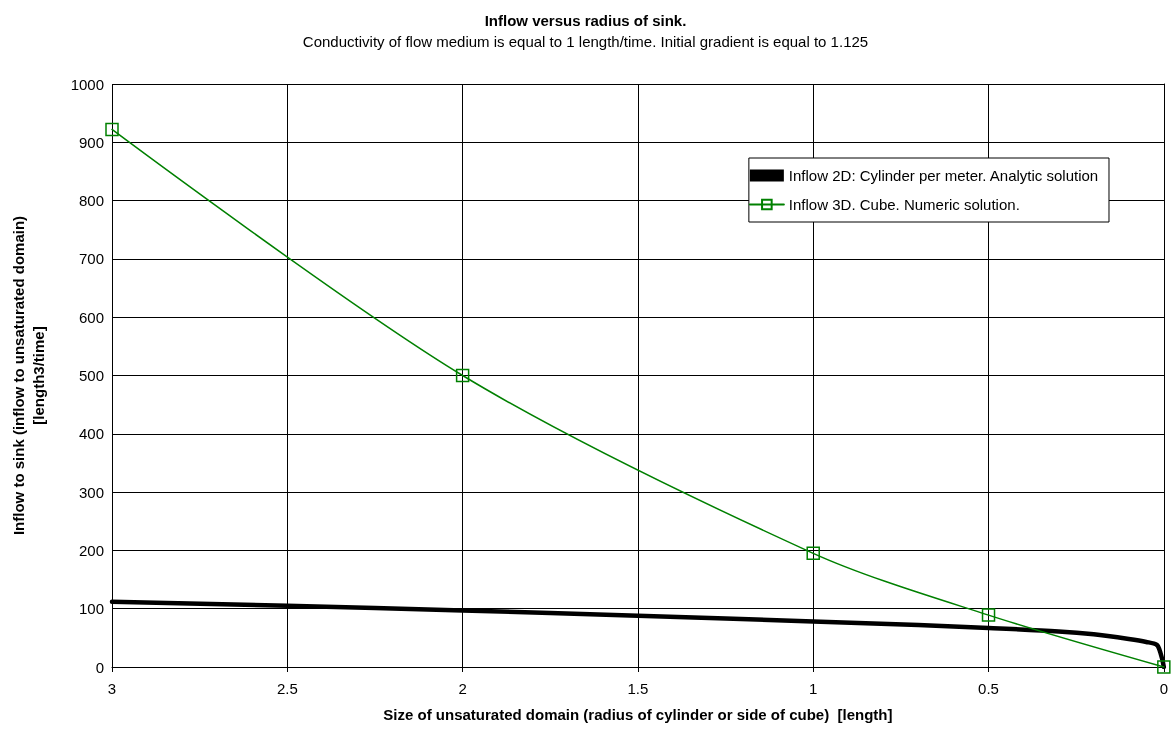 The height and width of the screenshot is (740, 1171). Describe the element at coordinates (91, 550) in the screenshot. I see `y-tick-label: 200` at that location.